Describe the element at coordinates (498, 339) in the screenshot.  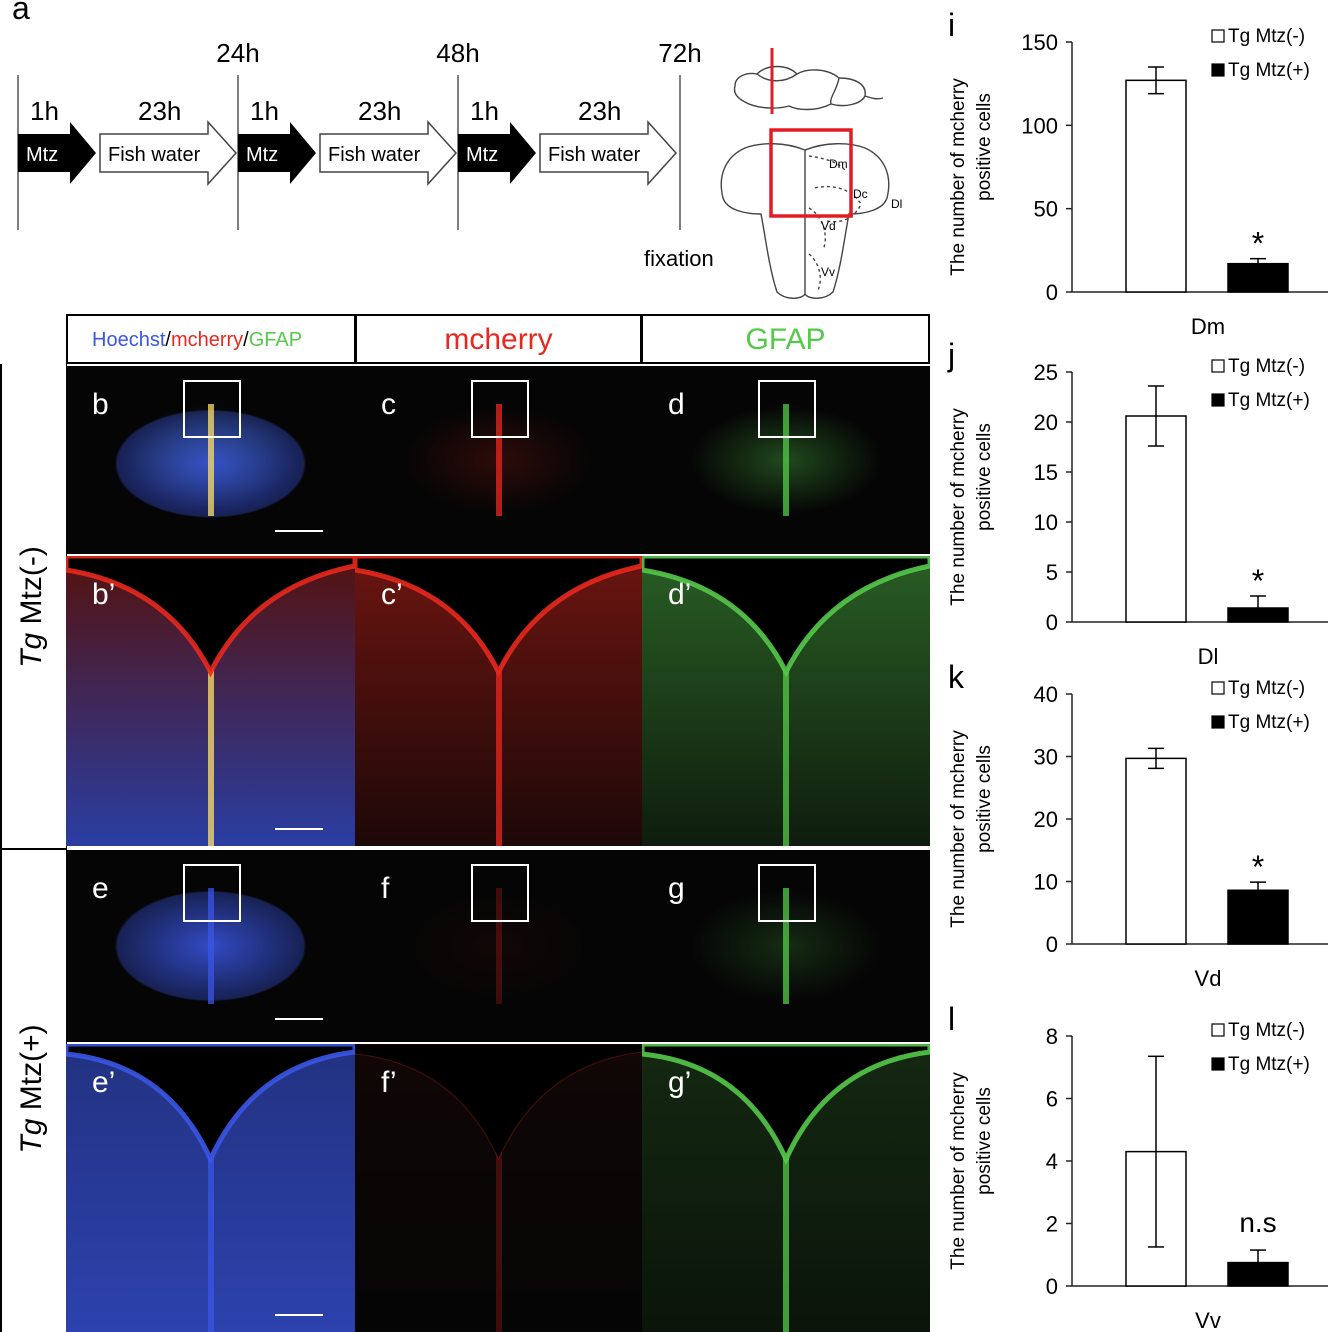
I see `header-mcherry: mcherry` at that location.